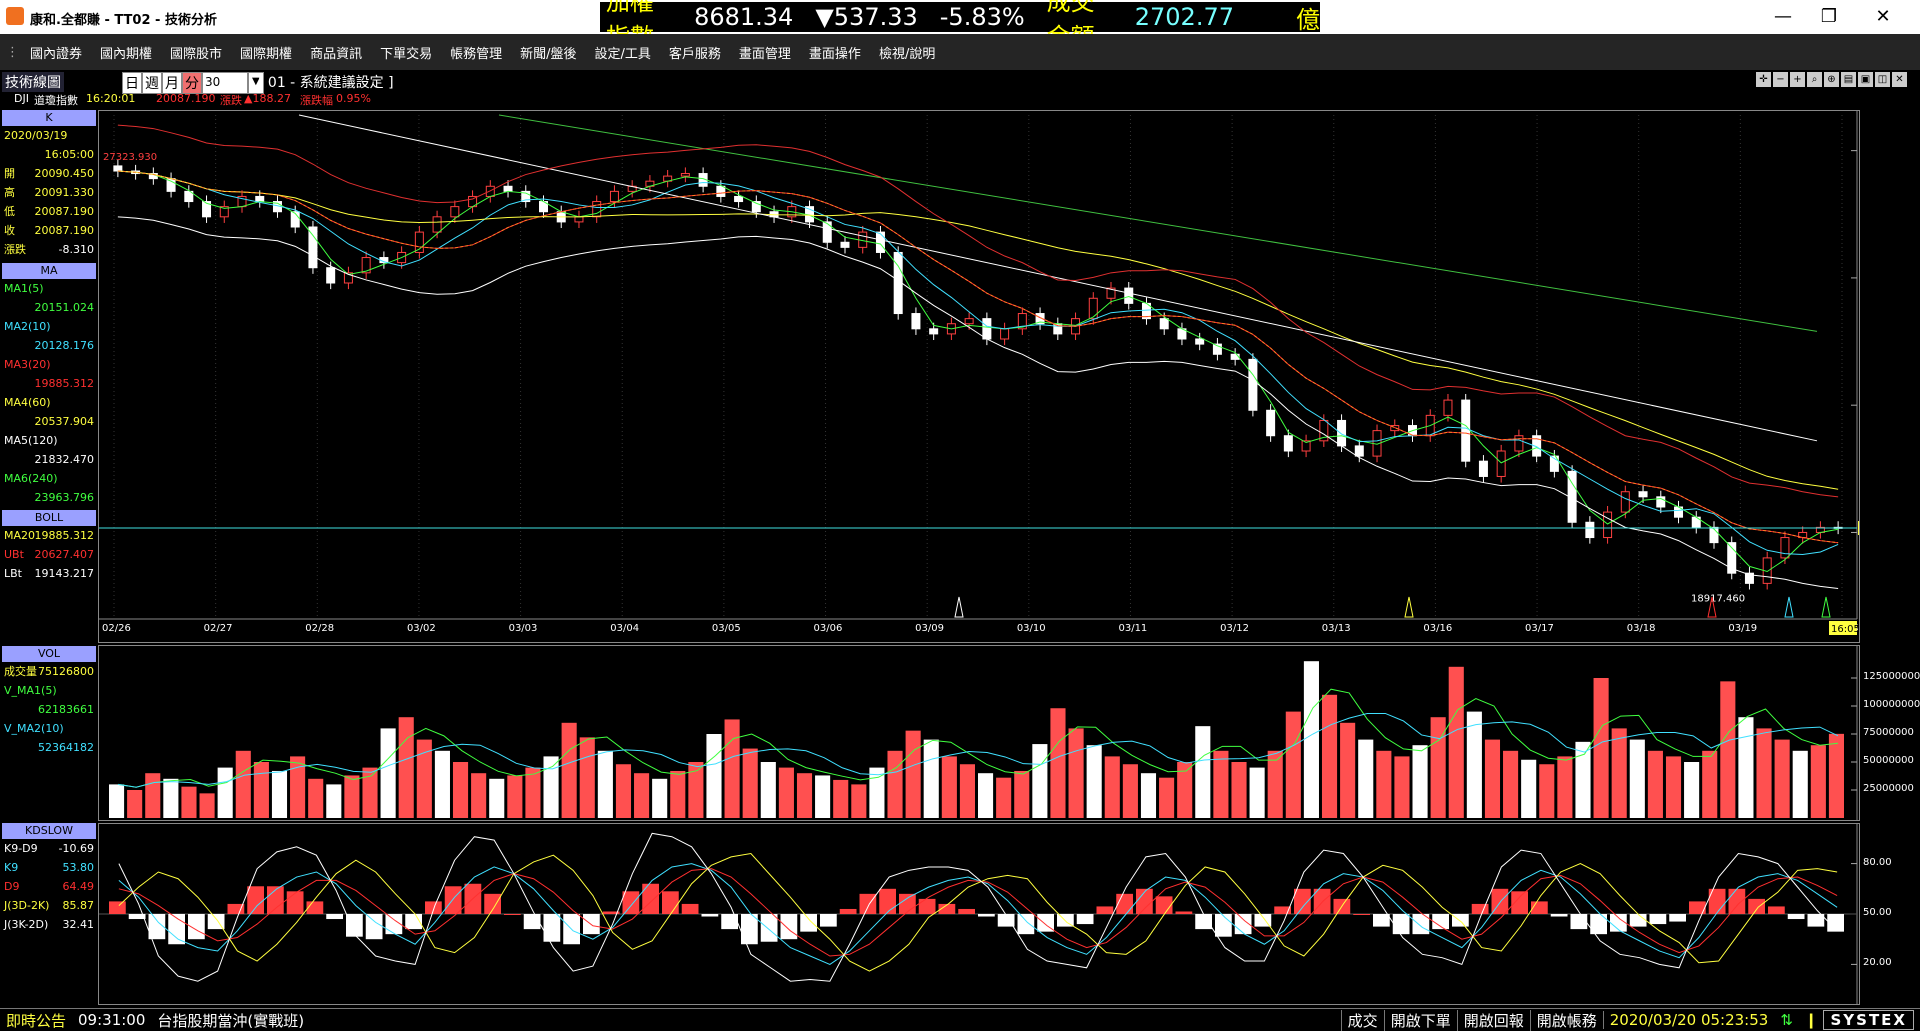 The height and width of the screenshot is (1031, 1920). Describe the element at coordinates (256, 83) in the screenshot. I see `chevron-down-icon: ▼` at that location.